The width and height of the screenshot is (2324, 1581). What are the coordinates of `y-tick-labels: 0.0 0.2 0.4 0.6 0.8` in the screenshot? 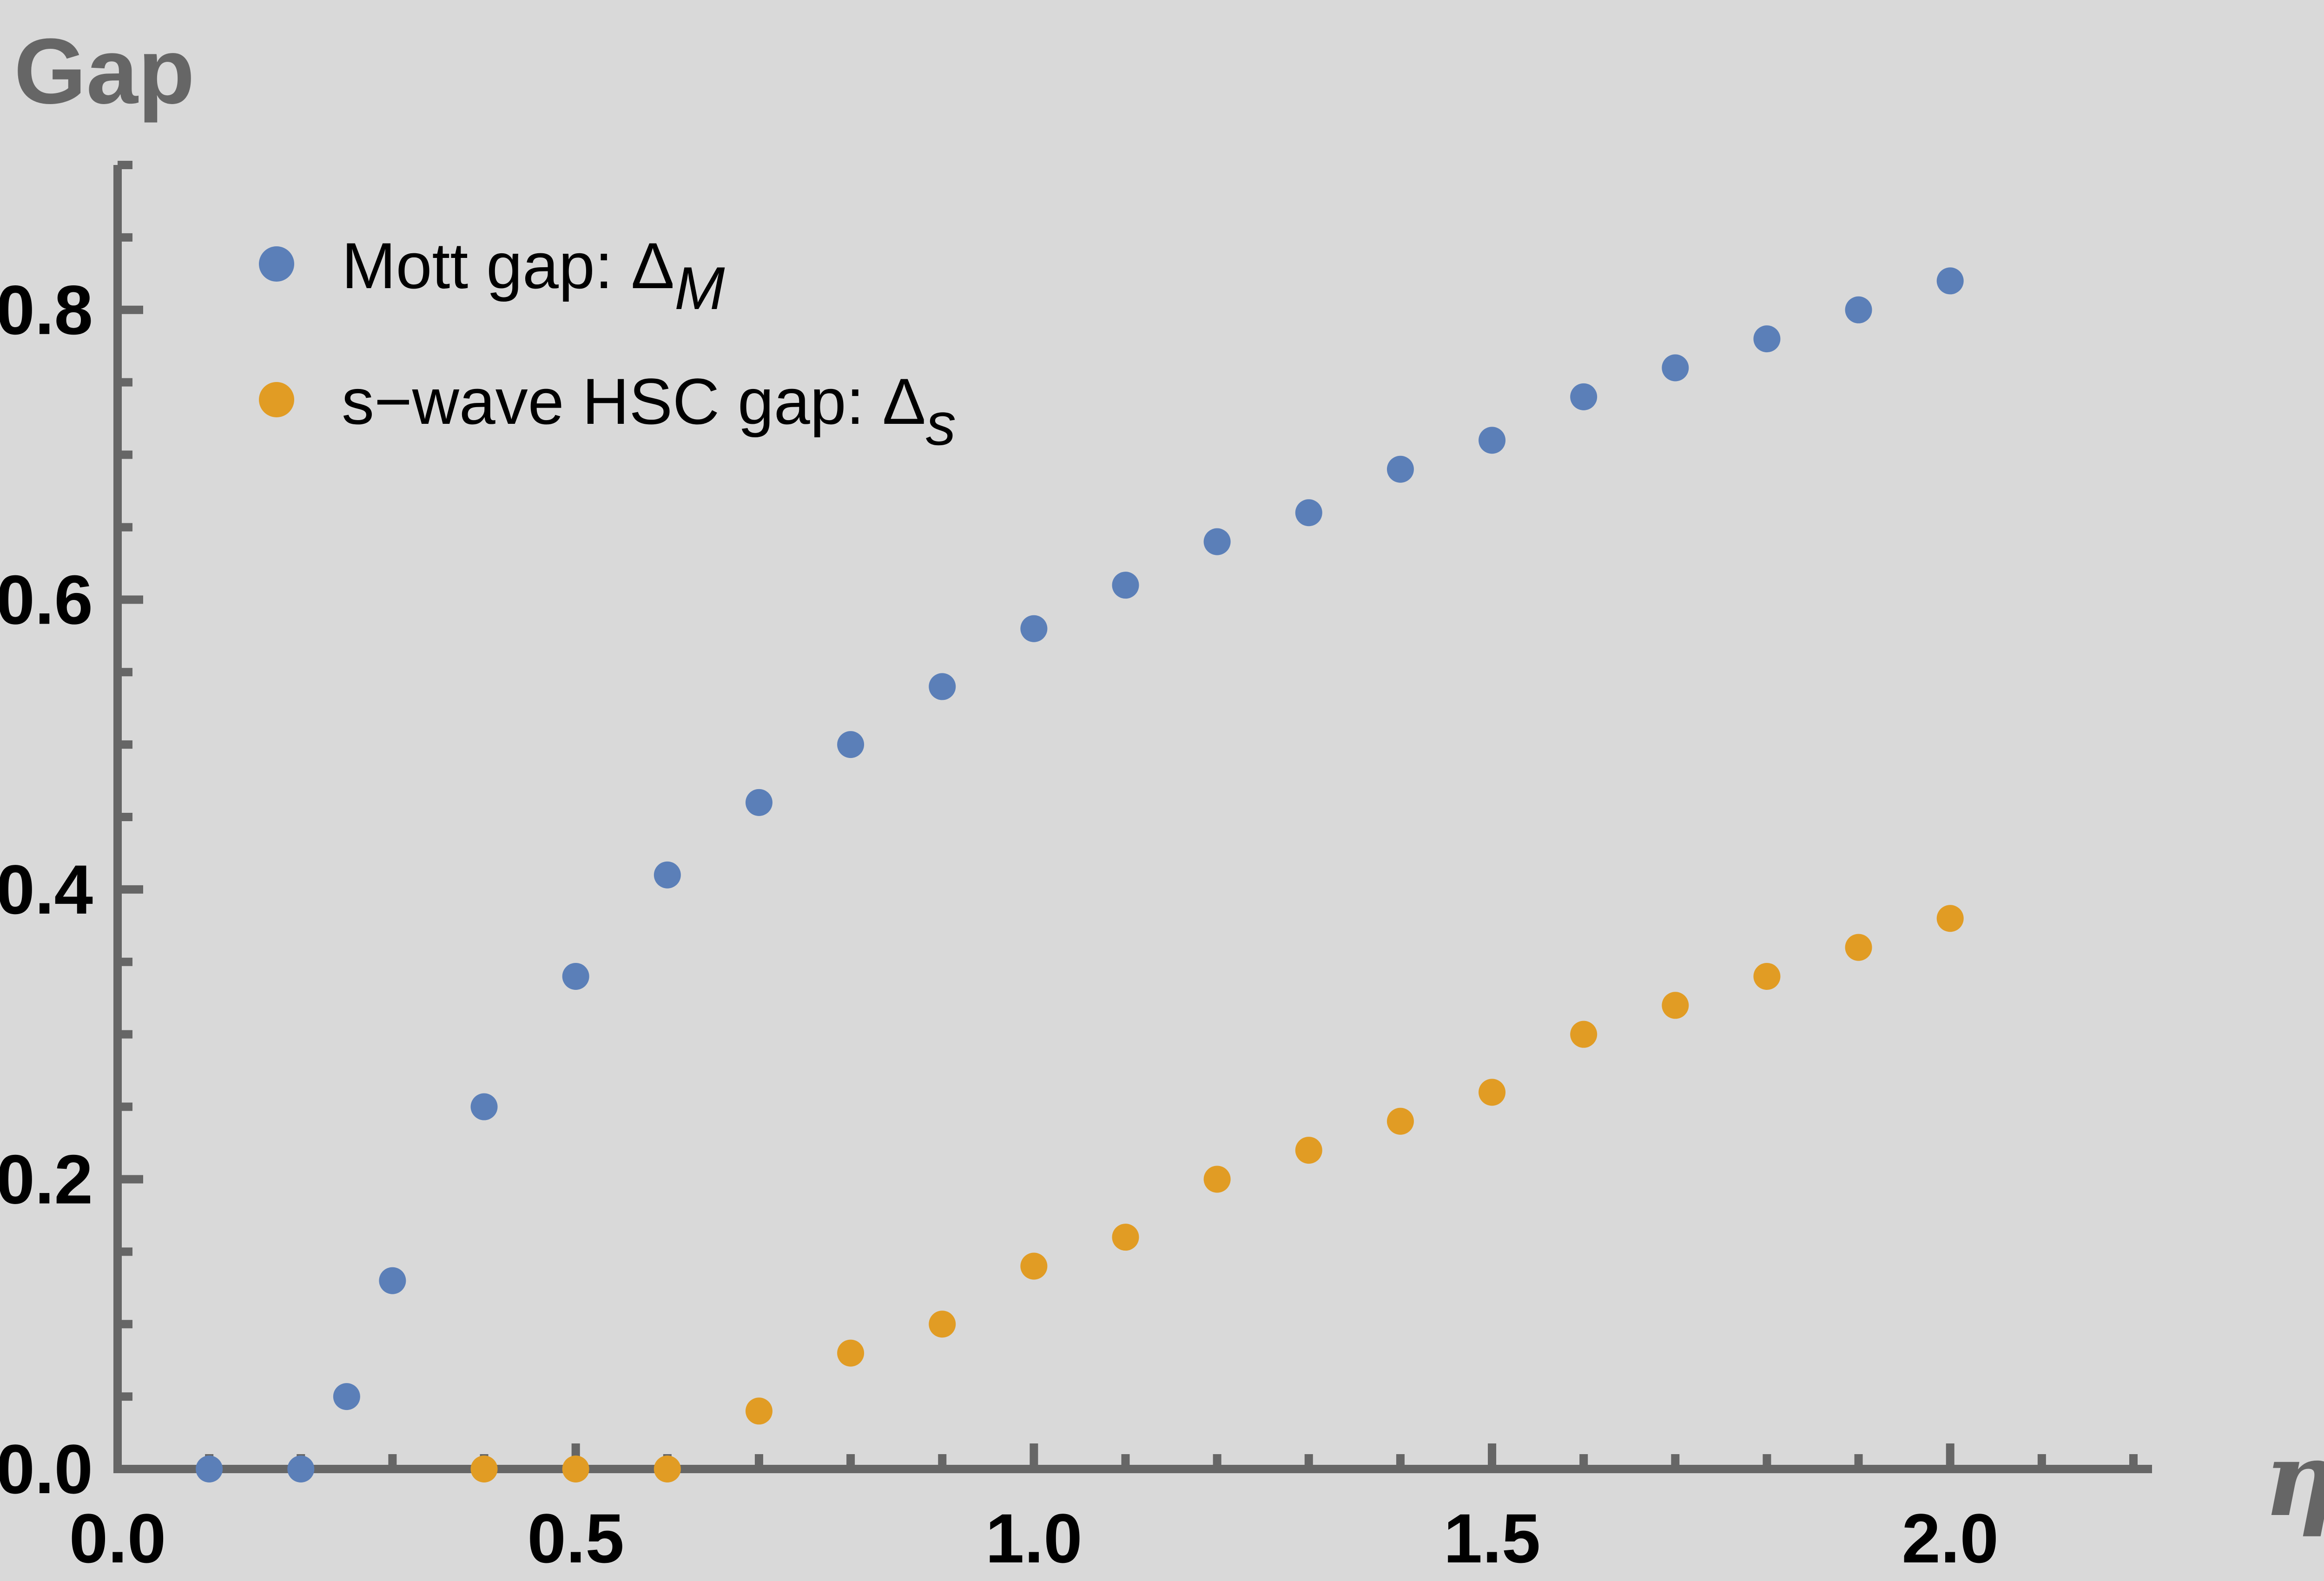 It's located at (46, 889).